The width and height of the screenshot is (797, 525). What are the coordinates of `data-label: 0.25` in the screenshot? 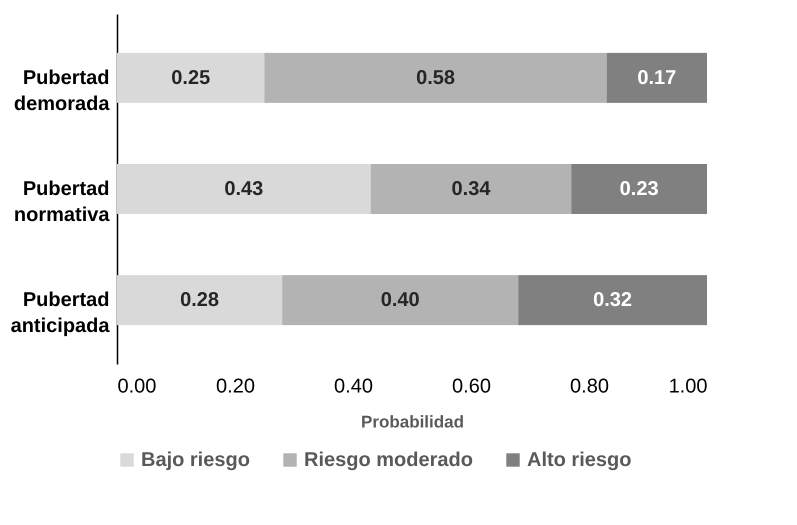 It's located at (190, 77).